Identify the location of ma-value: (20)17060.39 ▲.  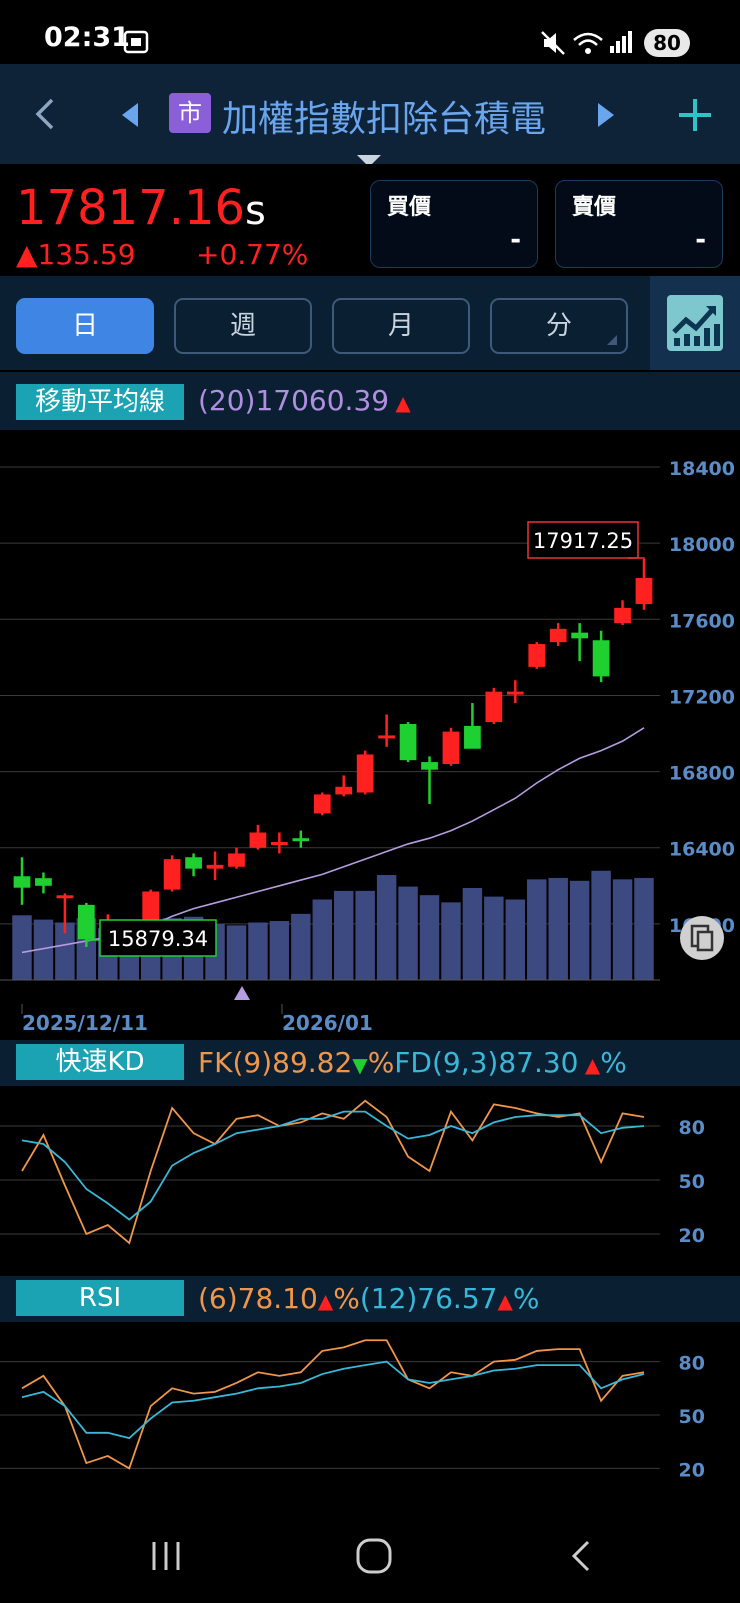
(304, 400).